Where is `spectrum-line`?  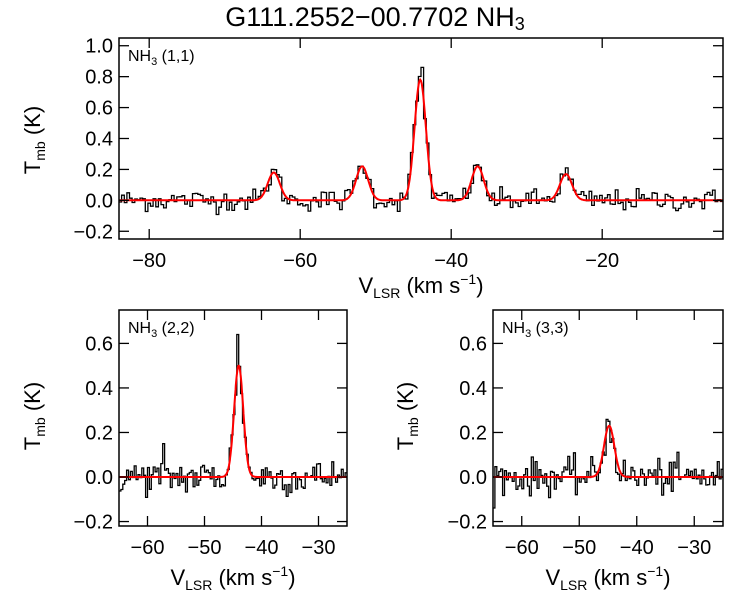 spectrum-line is located at coordinates (608, 463).